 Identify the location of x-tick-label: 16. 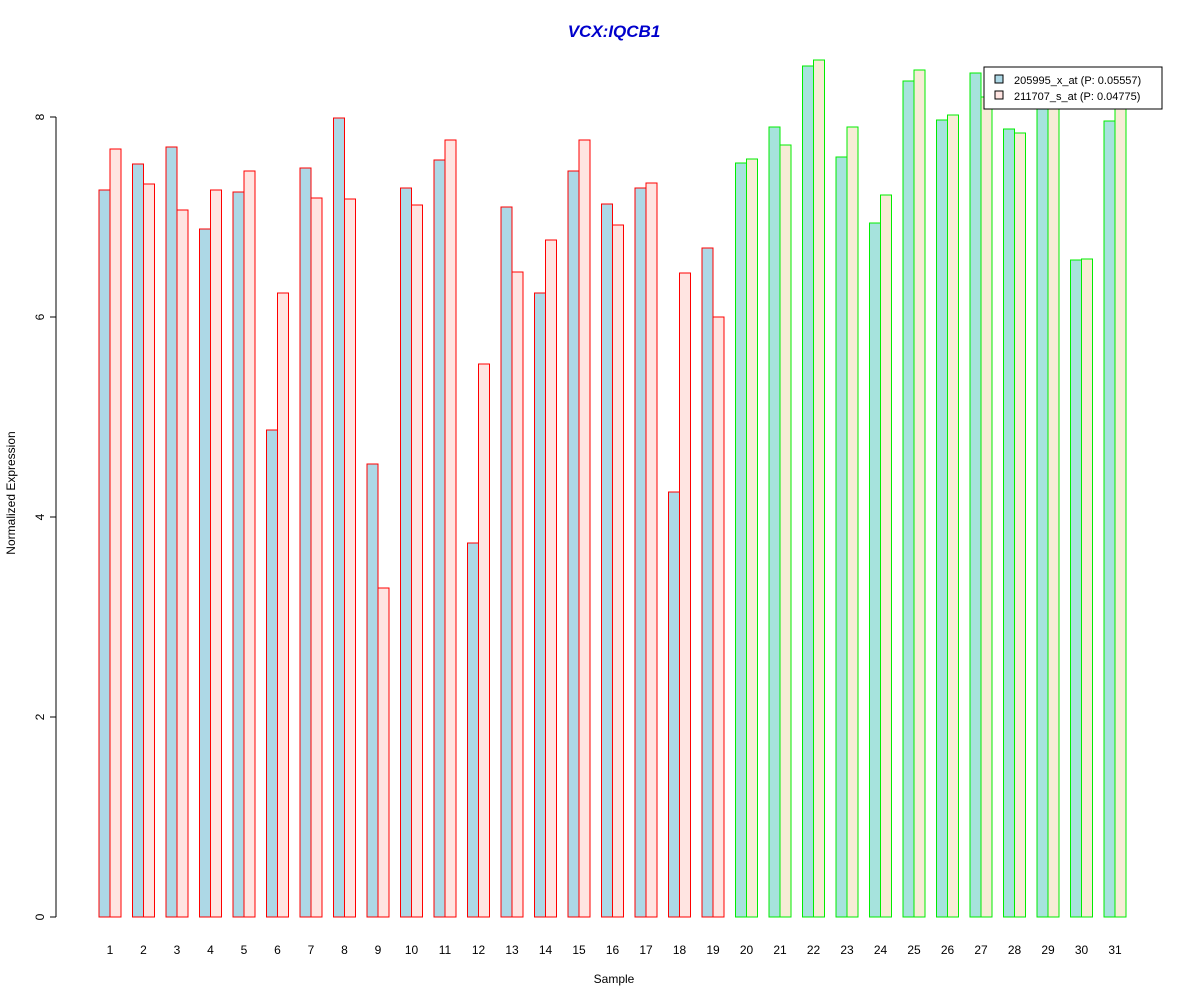
(613, 950).